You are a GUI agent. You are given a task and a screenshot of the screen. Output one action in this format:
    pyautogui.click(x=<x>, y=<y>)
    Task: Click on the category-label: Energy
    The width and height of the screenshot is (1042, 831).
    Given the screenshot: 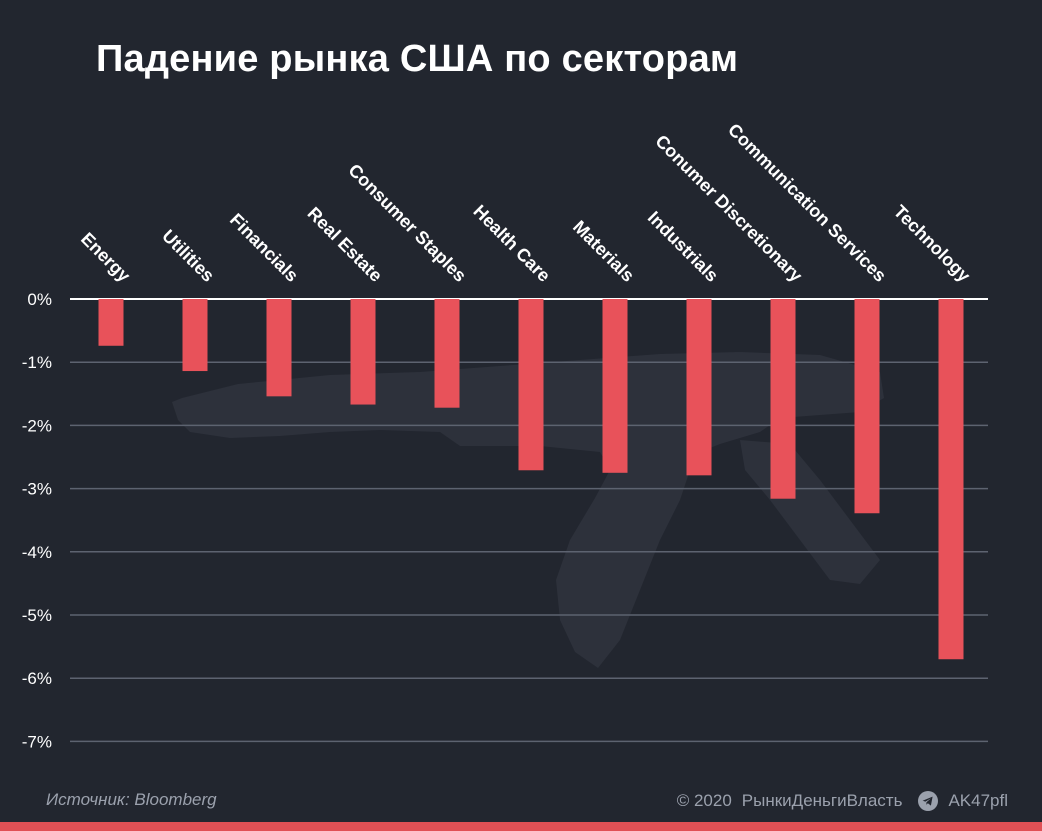 What is the action you would take?
    pyautogui.click(x=105, y=257)
    